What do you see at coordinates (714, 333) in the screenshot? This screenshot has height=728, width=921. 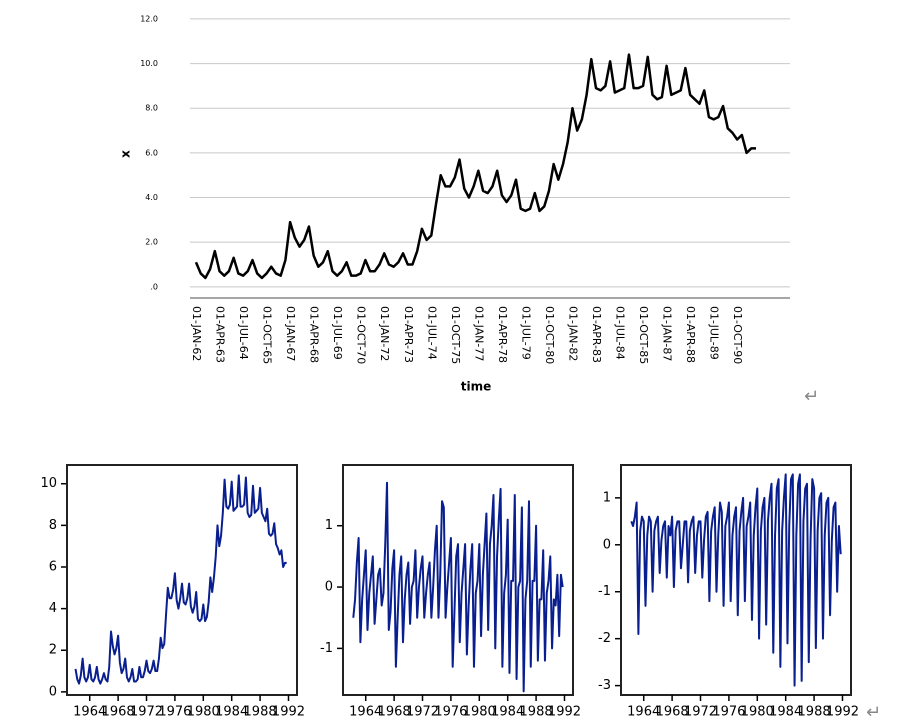 I see `x-tick-label: 01-JUL-89` at bounding box center [714, 333].